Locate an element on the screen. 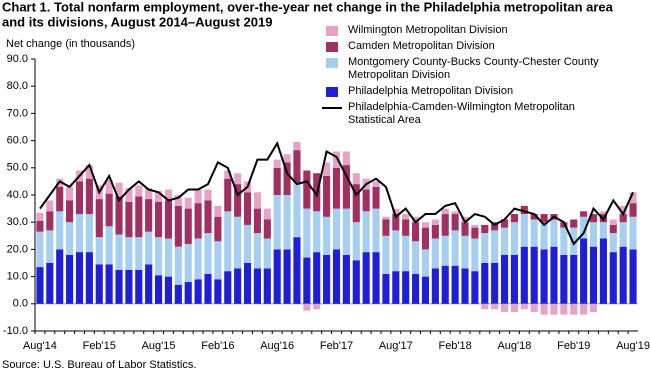  x-tick-label: Aug'18 is located at coordinates (514, 346).